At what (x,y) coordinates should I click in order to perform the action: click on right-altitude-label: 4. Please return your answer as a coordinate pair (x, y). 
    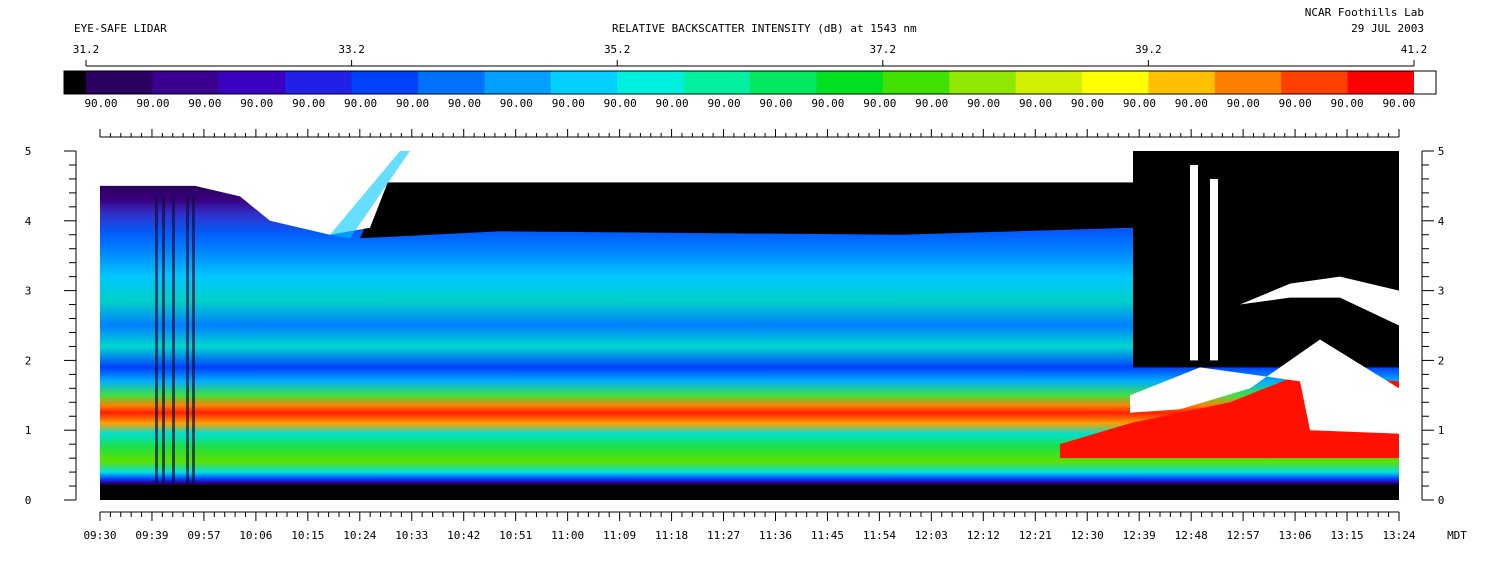
    Looking at the image, I should click on (1441, 221).